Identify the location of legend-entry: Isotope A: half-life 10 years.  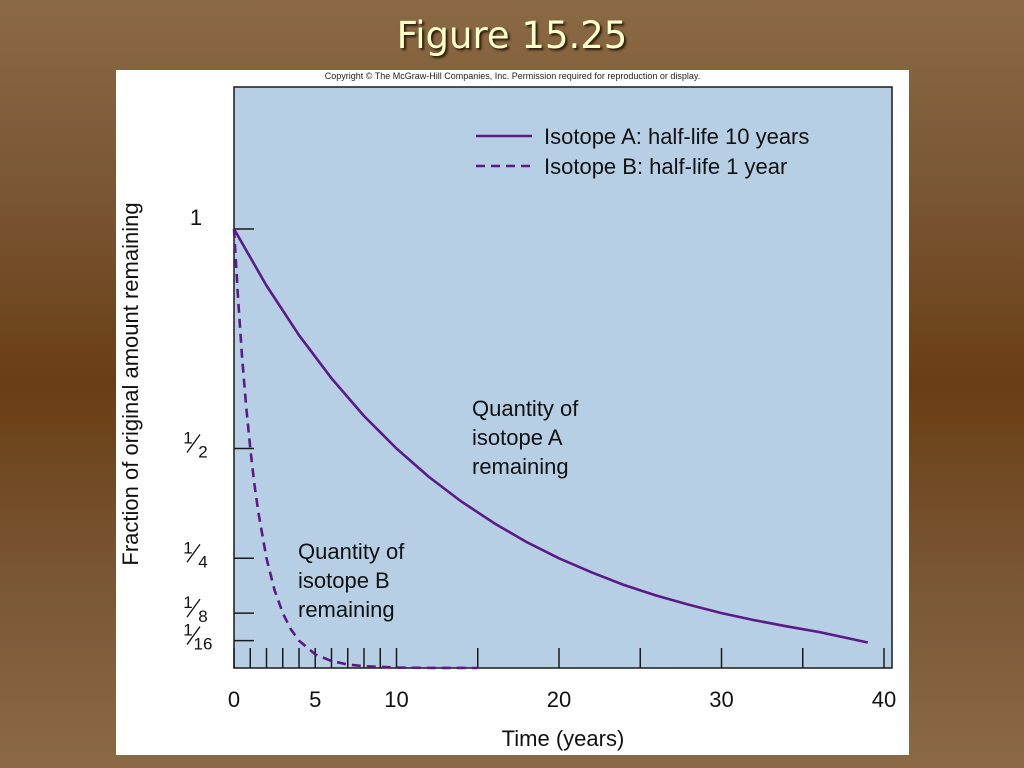
(676, 136).